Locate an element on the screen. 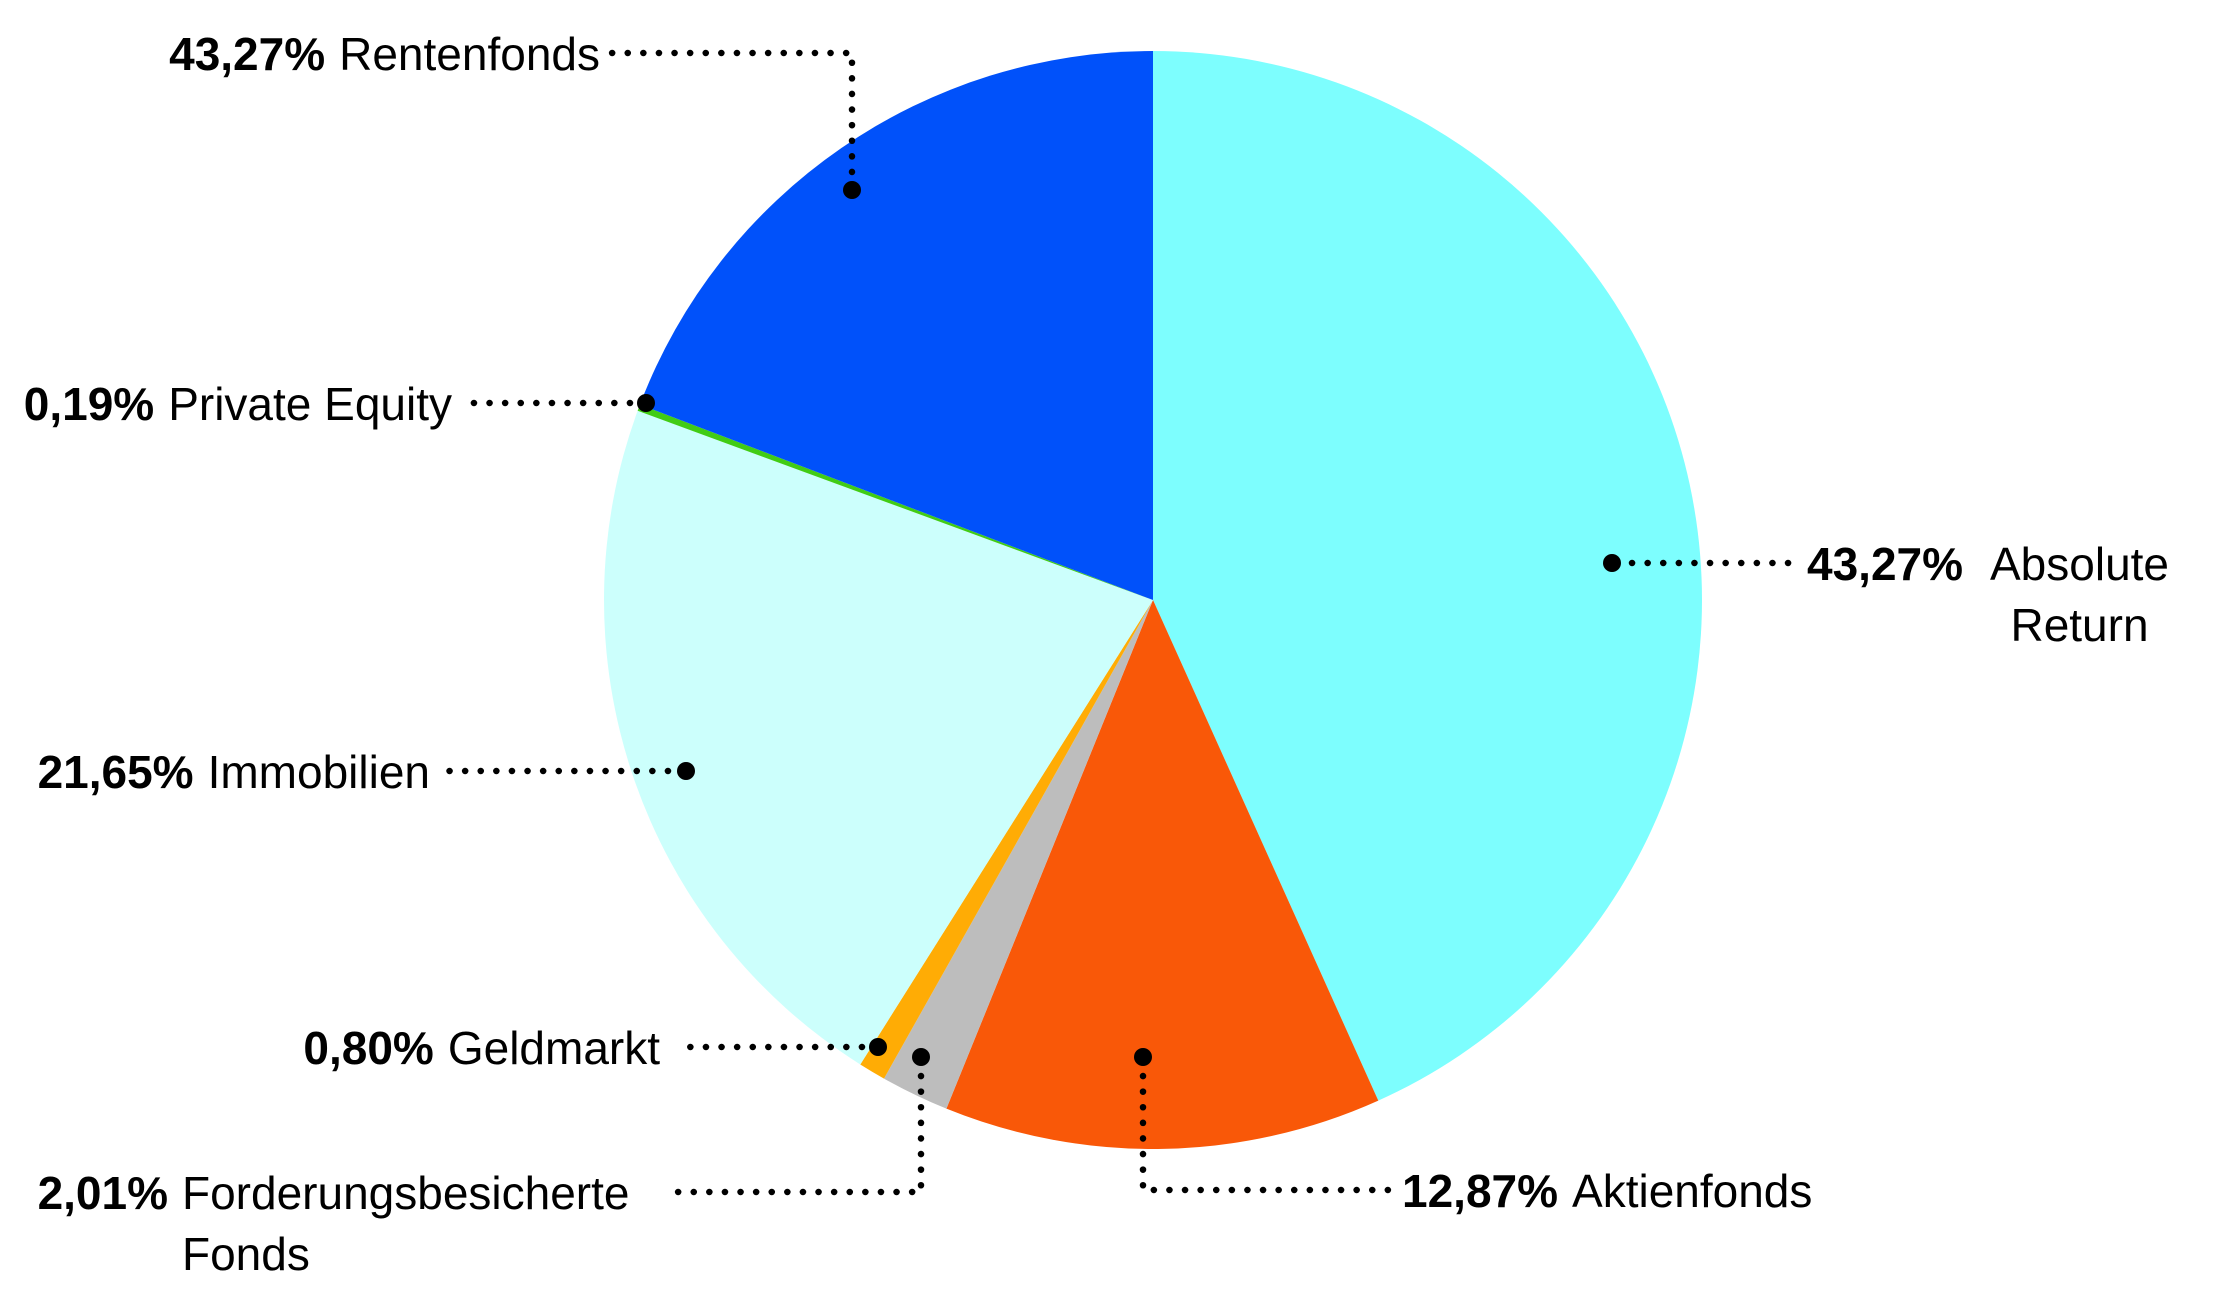 The image size is (2213, 1292). callout-label-aktienfonds: 12,87% Aktienfonds is located at coordinates (1607, 1191).